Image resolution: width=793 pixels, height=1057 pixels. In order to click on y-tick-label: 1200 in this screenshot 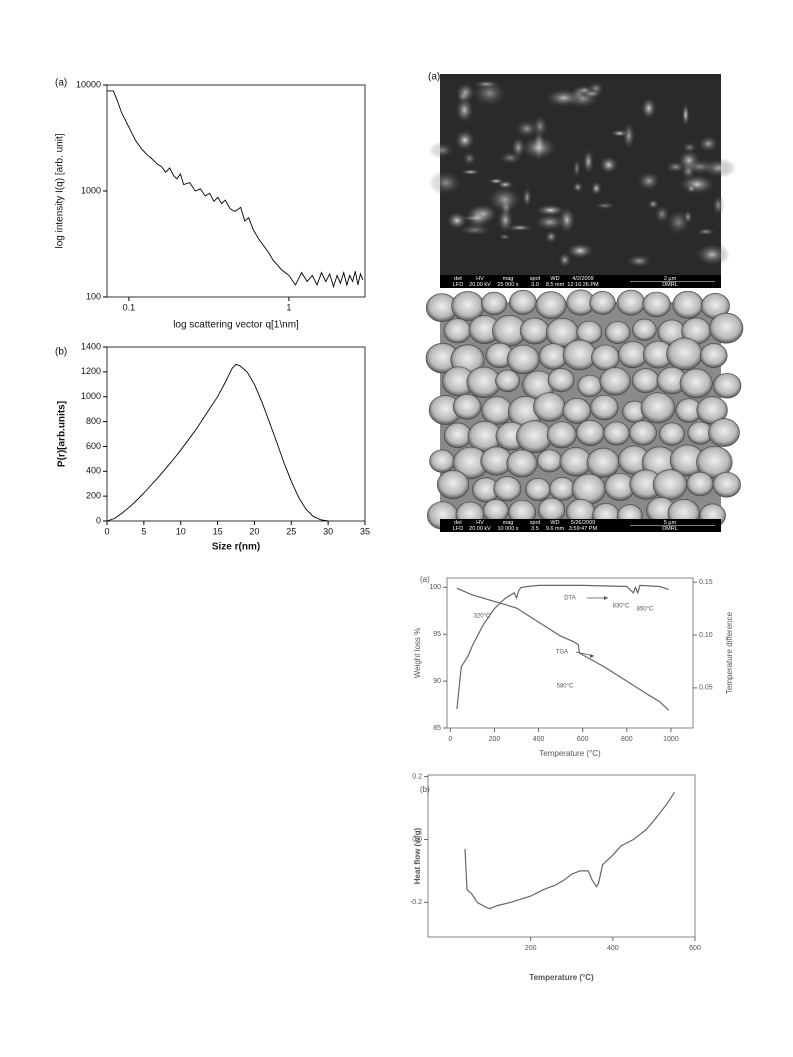, I will do `click(91, 371)`.